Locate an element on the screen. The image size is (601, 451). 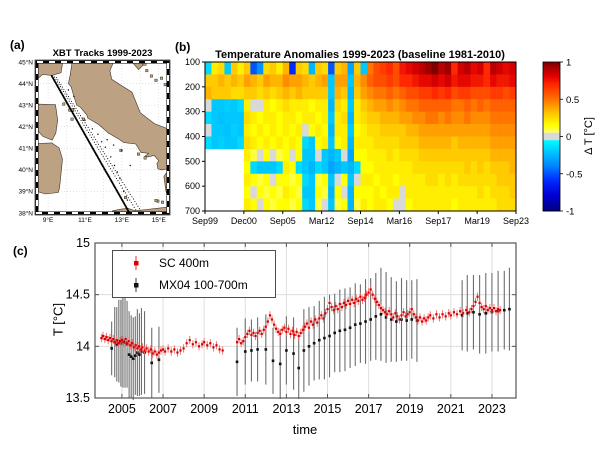
xtick-label-c: 2005 is located at coordinates (122, 409).